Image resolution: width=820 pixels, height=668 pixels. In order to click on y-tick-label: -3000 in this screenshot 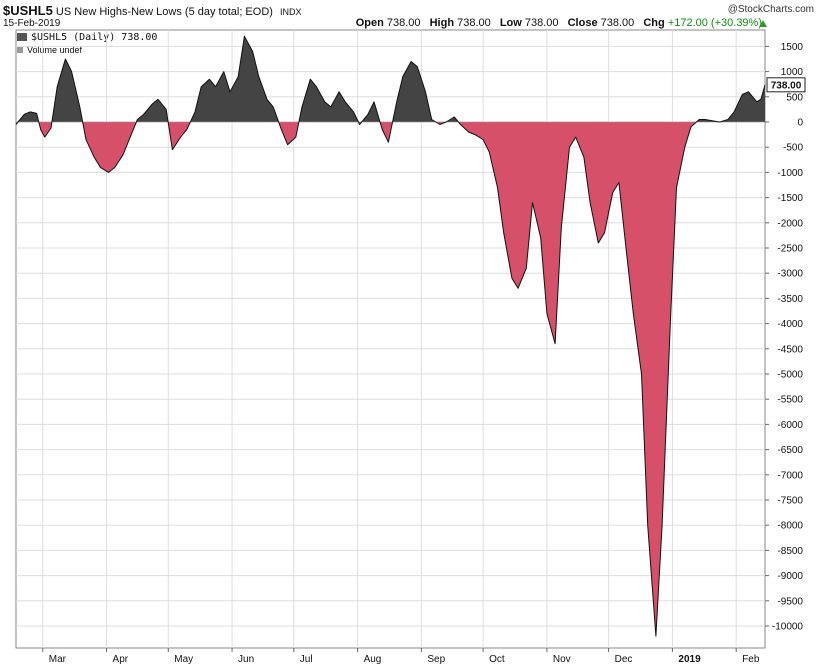, I will do `click(790, 274)`.